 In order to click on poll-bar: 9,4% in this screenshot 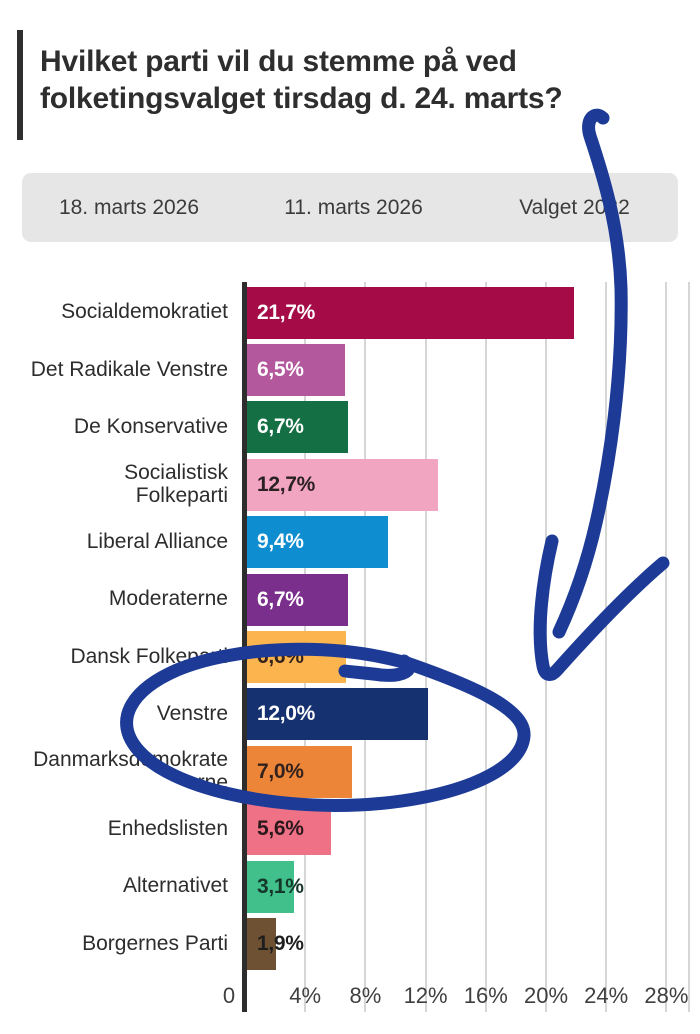, I will do `click(318, 542)`.